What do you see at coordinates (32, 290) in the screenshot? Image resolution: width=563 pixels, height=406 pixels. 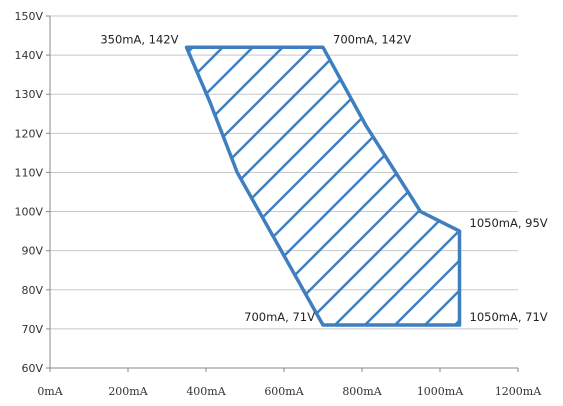 I see `y-tick-label: 80V` at bounding box center [32, 290].